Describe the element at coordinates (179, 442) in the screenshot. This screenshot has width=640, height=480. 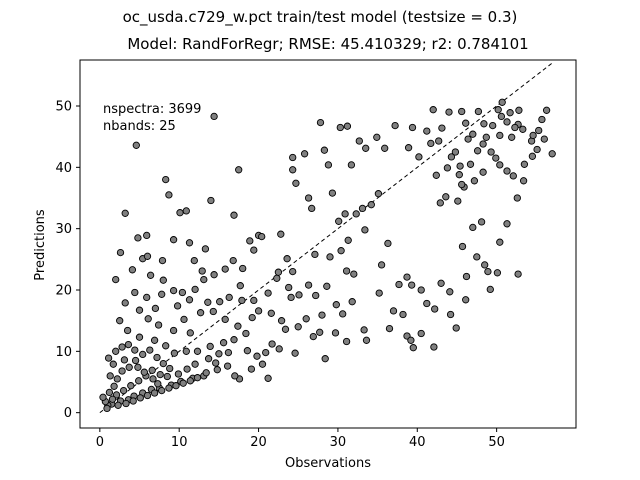
I see `x-tick-label: 10` at that location.